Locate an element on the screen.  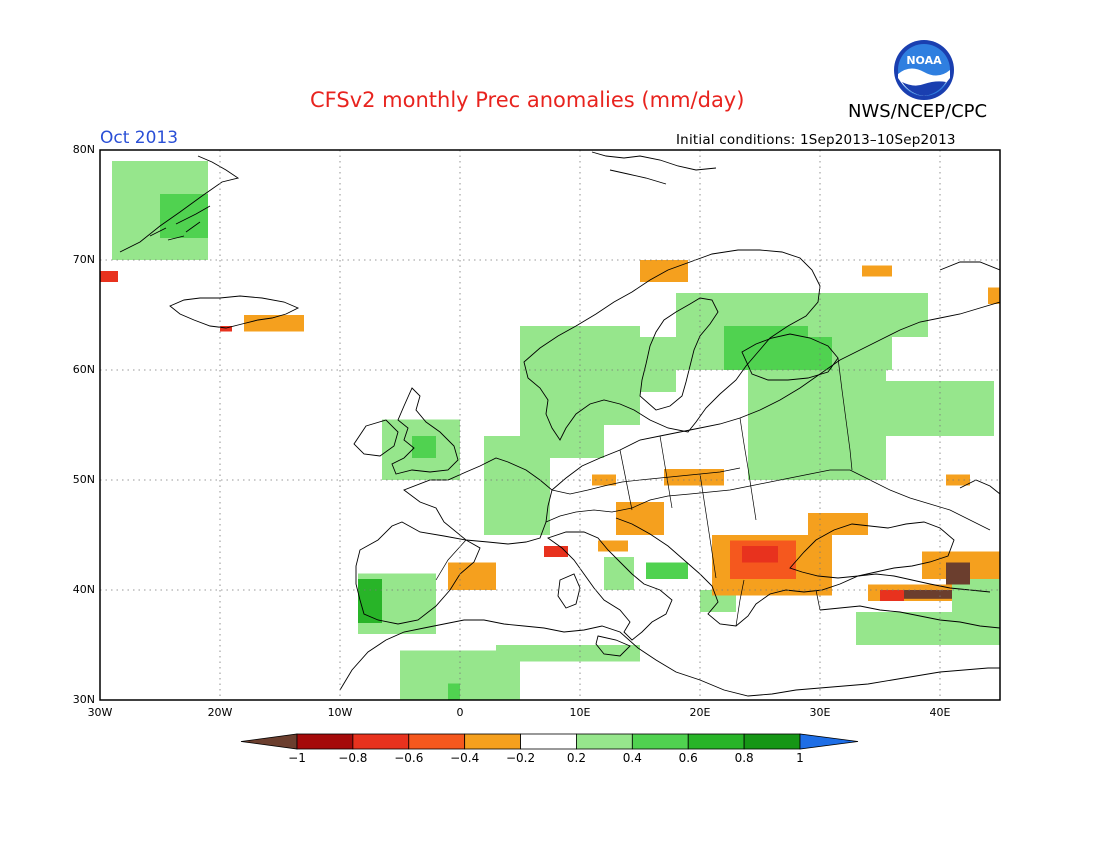
lat-tick-label: 50N is located at coordinates (83, 479).